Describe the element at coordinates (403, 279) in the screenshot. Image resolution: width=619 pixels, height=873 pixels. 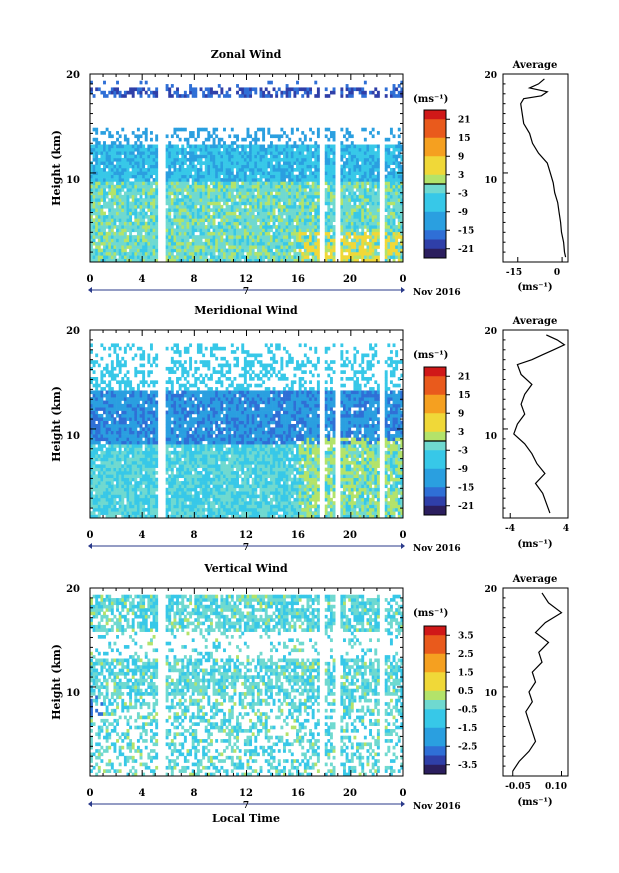
I see `x-tick-label: 0` at that location.